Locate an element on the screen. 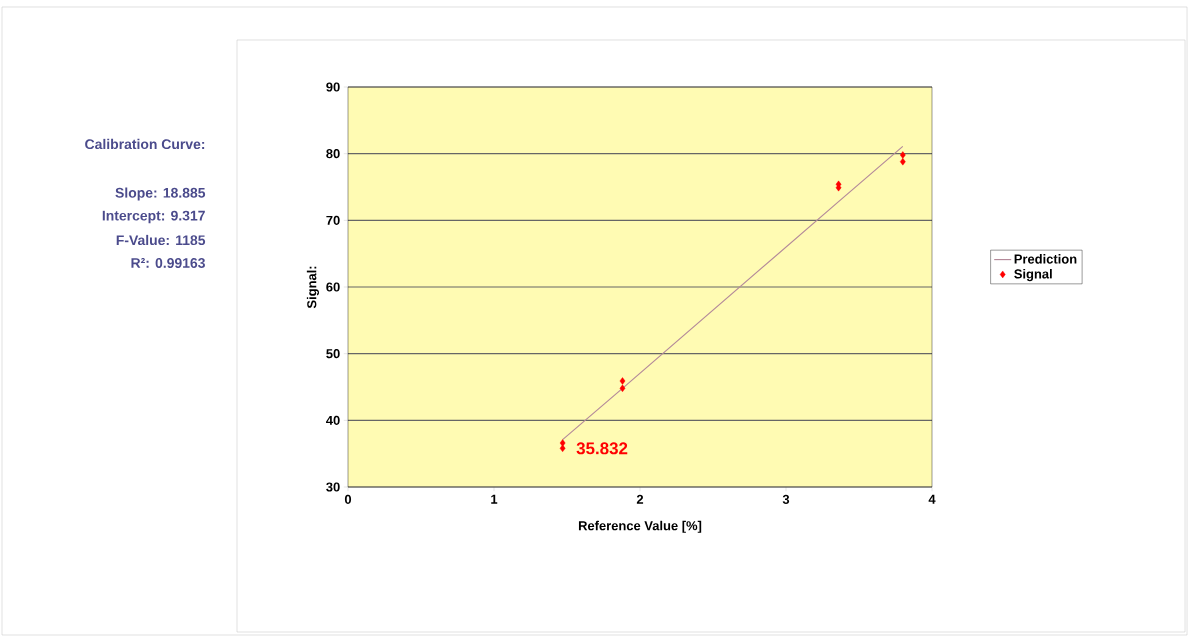 Image resolution: width=1189 pixels, height=637 pixels. text: Intercept: 9.317 is located at coordinates (153, 217).